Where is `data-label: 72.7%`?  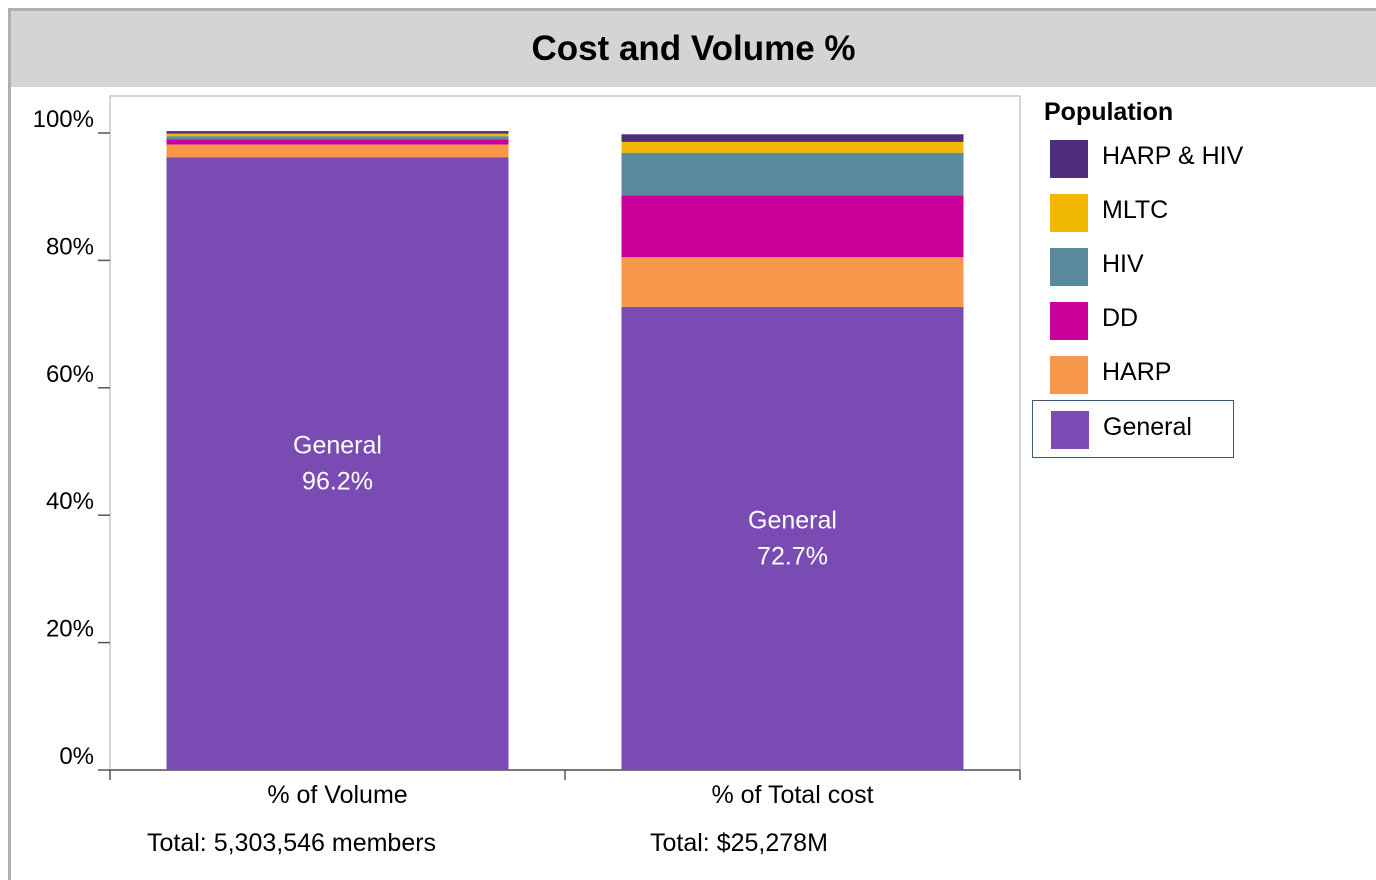
data-label: 72.7% is located at coordinates (792, 556).